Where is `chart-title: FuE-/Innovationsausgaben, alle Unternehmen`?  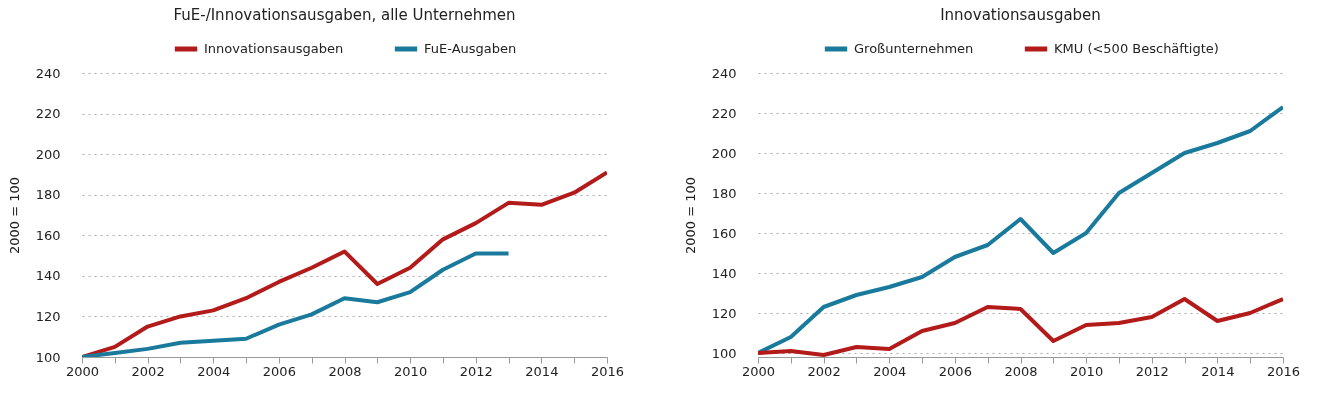 chart-title: FuE-/Innovationsausgaben, alle Unternehmen is located at coordinates (344, 15).